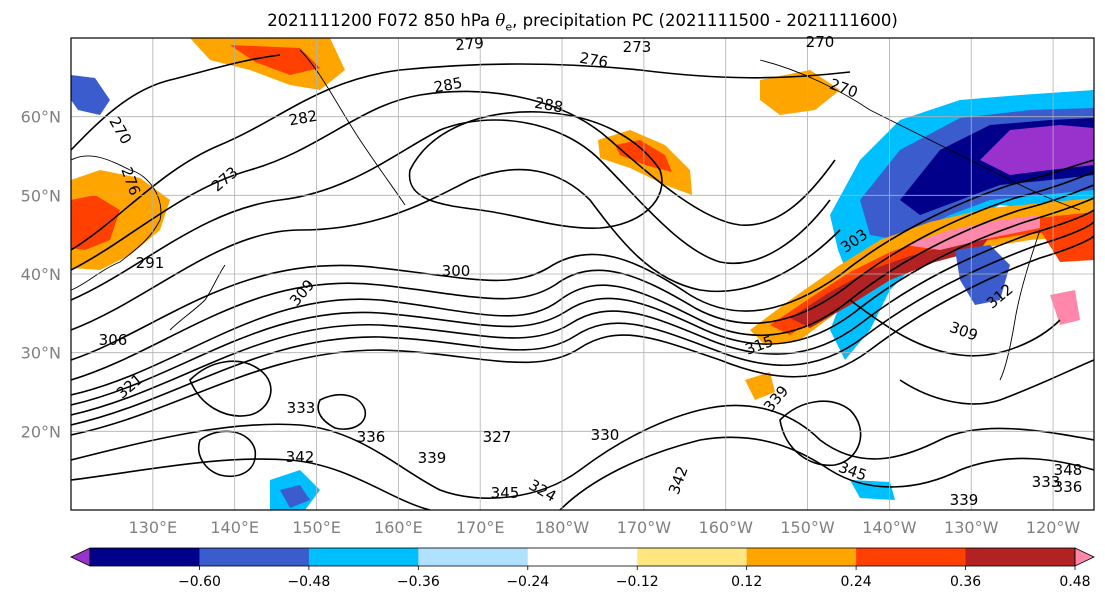 The width and height of the screenshot is (1105, 603). Describe the element at coordinates (890, 282) in the screenshot. I see `shade-darkred-front` at that location.